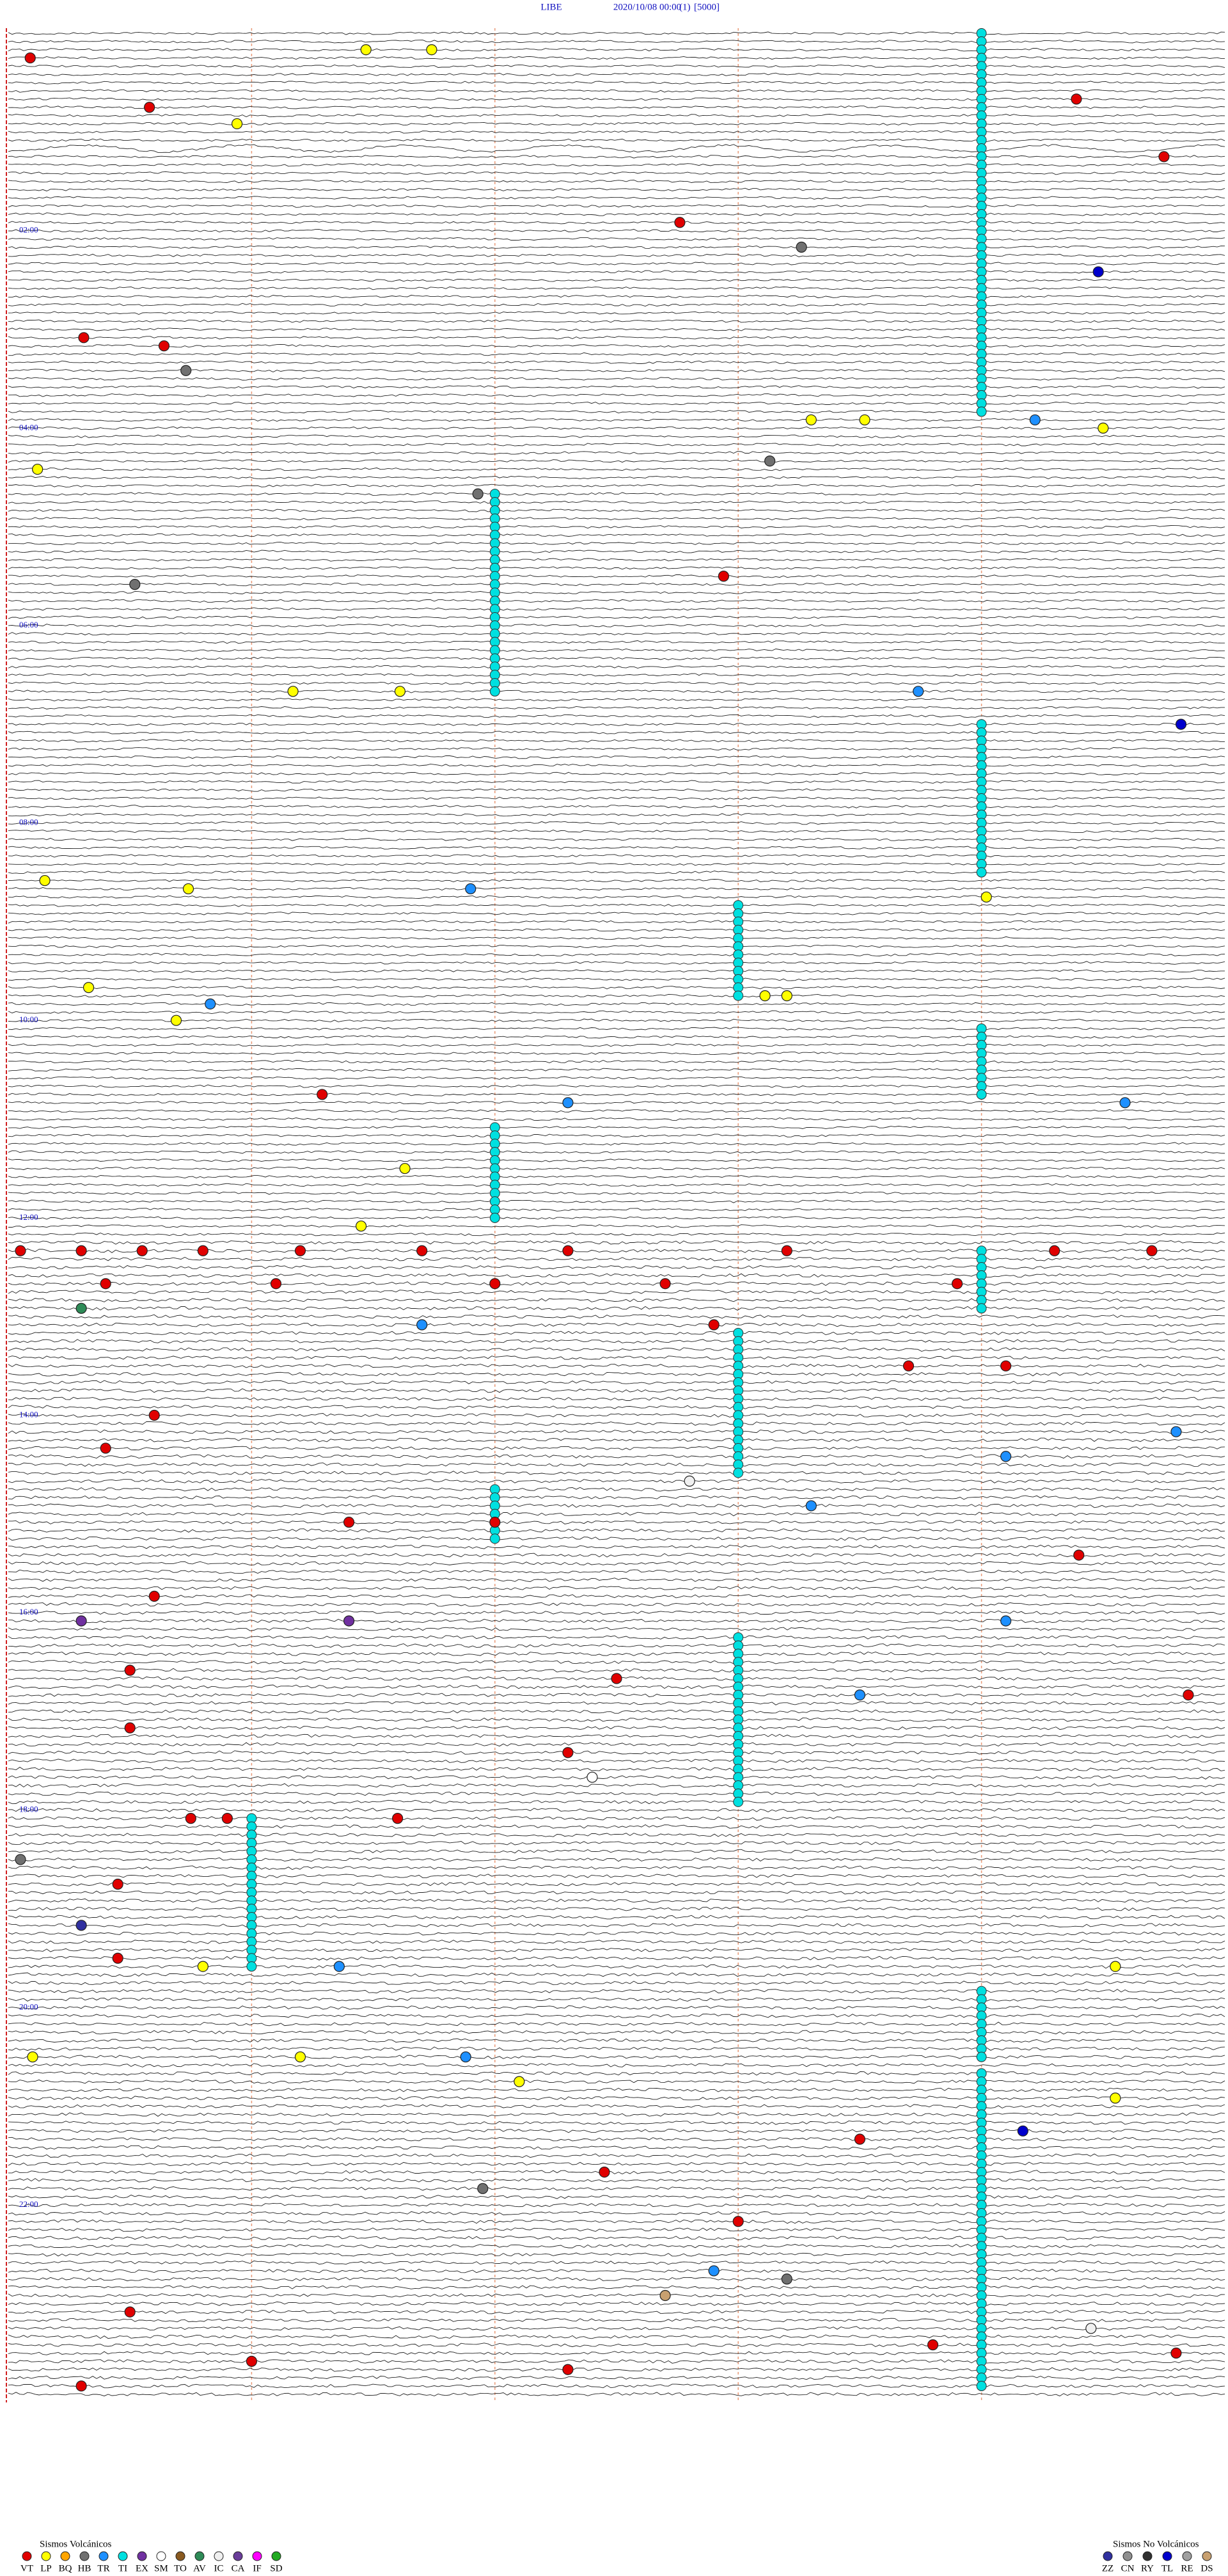 Image resolution: width=1228 pixels, height=2576 pixels. I want to click on hour-label: 04:00, so click(28, 427).